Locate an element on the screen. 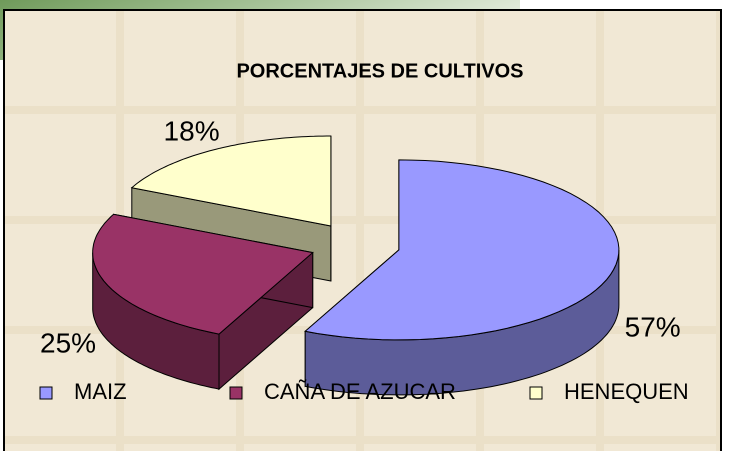 The width and height of the screenshot is (733, 456). legend-label: HENEQUEN is located at coordinates (626, 391).